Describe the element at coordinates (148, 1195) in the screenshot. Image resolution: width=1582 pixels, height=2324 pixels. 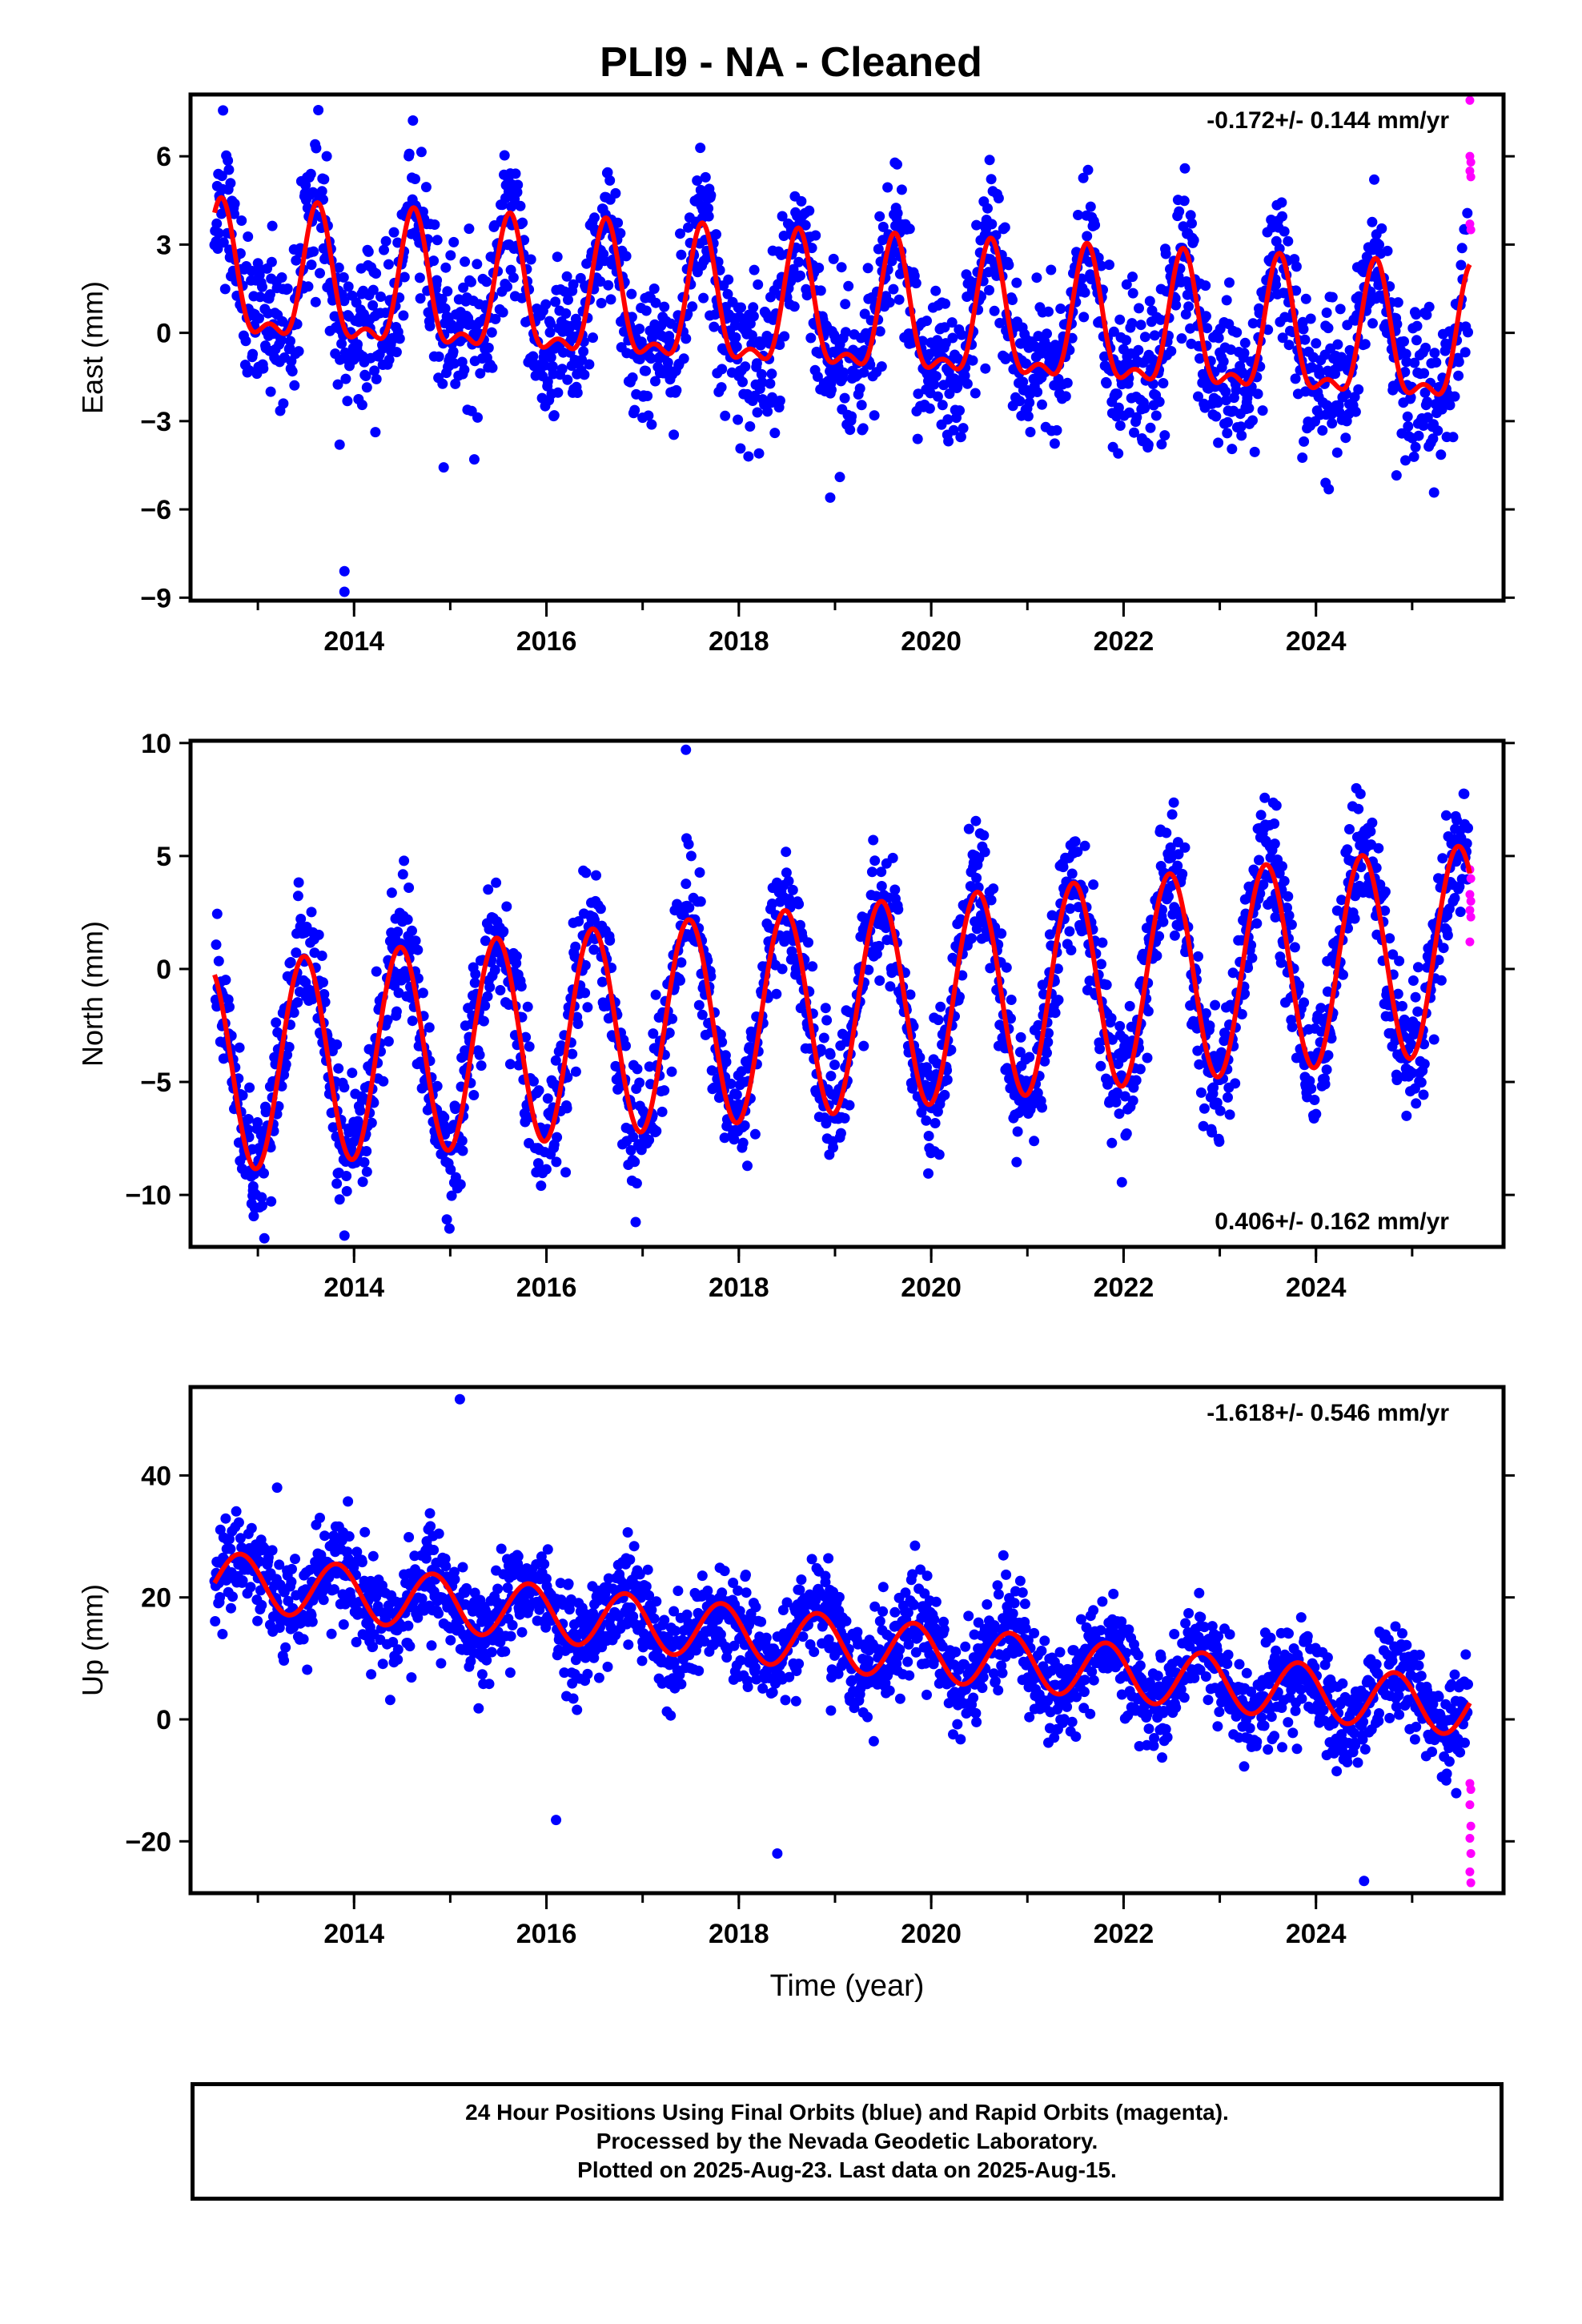
I see `y-tick-label: −10` at that location.